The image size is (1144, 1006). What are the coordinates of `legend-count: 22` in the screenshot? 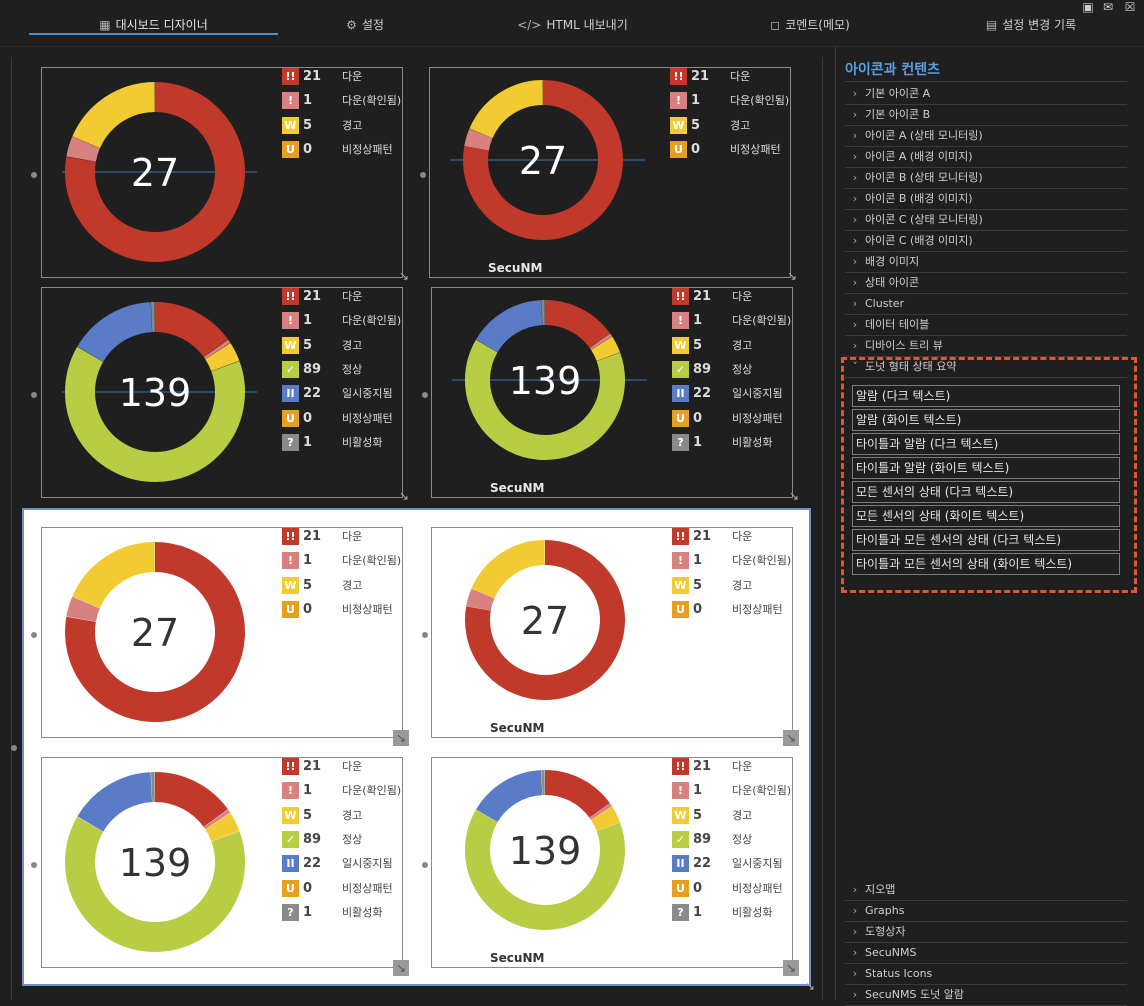 It's located at (312, 393).